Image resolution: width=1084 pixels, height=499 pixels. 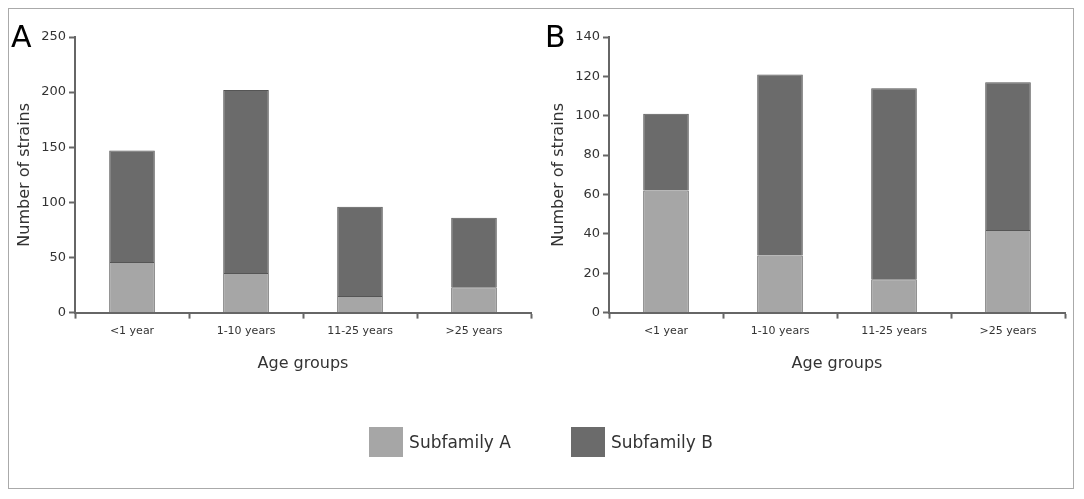 I want to click on y-tick-label: 60, so click(x=592, y=193).